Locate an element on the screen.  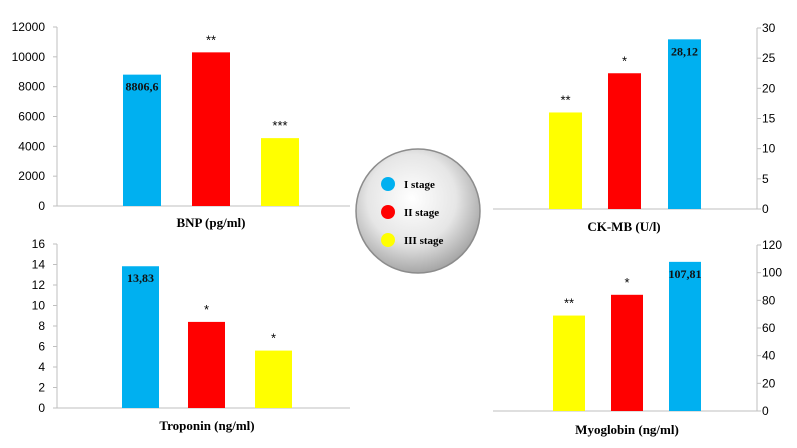
ckmb-data-label: * is located at coordinates (624, 60).